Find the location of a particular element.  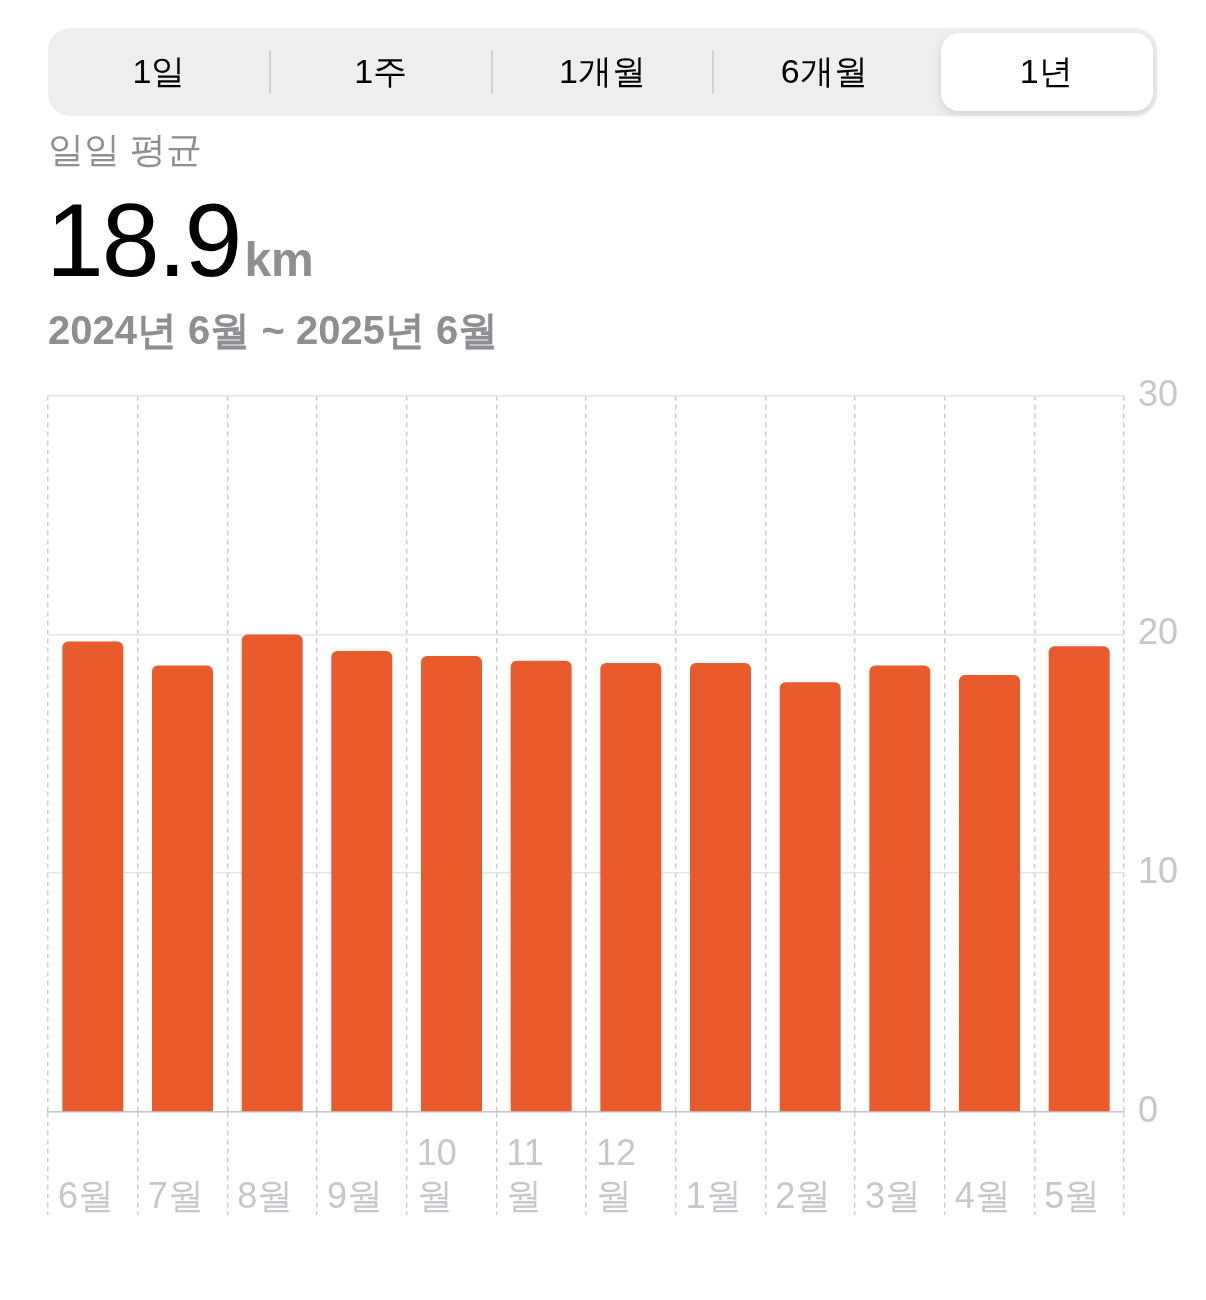

x-tick-label: 8월 is located at coordinates (265, 1195).